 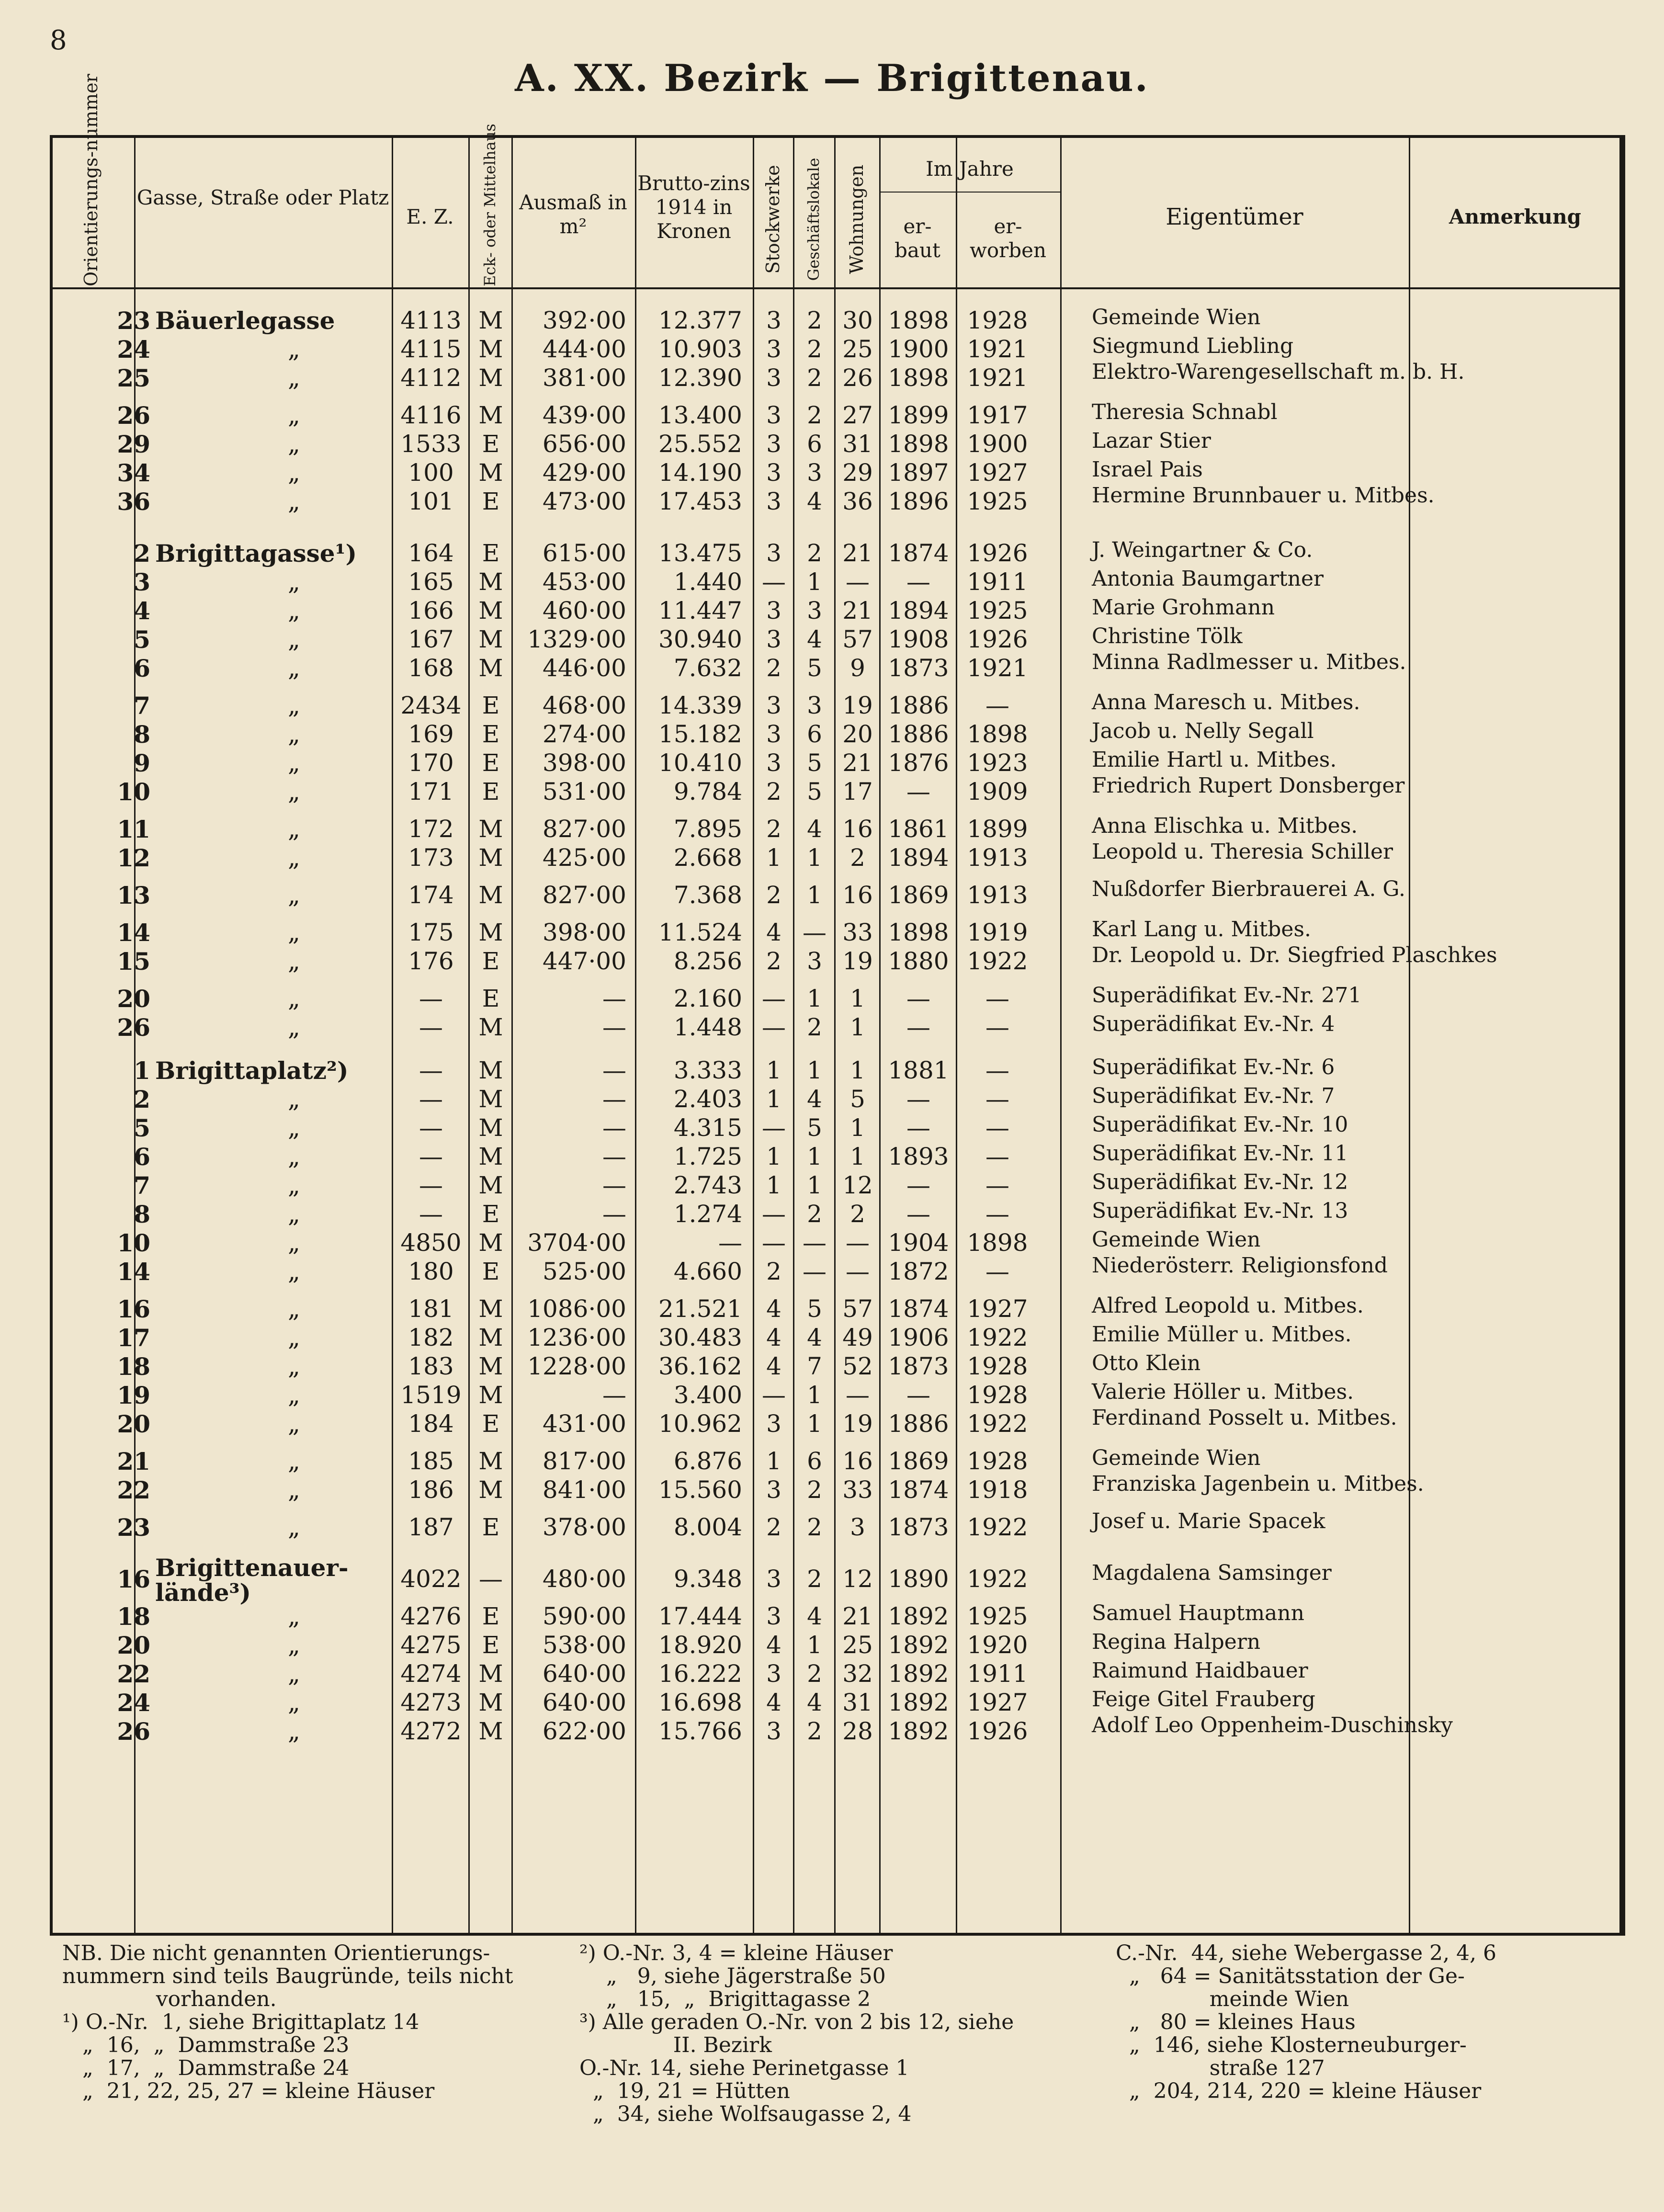 I want to click on cell-ez: 166, so click(x=431, y=610).